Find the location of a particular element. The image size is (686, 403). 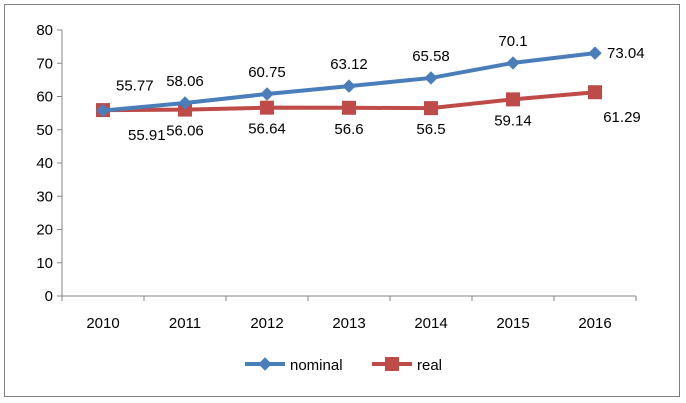

nominal-data-label: 65.58 is located at coordinates (431, 56).